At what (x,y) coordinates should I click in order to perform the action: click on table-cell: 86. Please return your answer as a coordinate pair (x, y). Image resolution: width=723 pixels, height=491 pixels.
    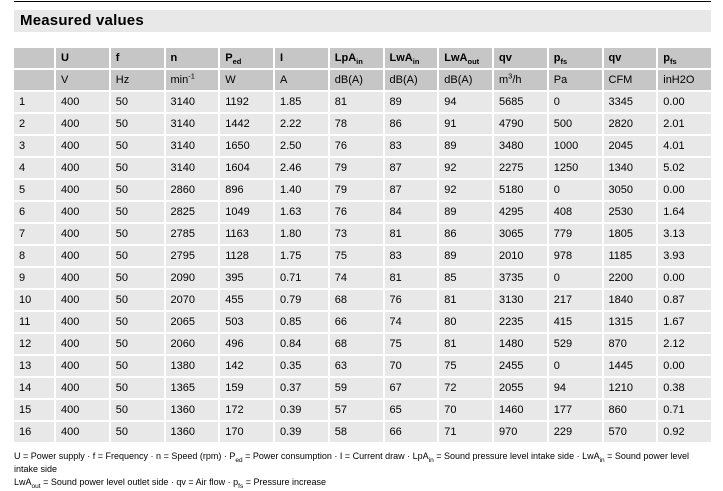
    Looking at the image, I should click on (465, 234).